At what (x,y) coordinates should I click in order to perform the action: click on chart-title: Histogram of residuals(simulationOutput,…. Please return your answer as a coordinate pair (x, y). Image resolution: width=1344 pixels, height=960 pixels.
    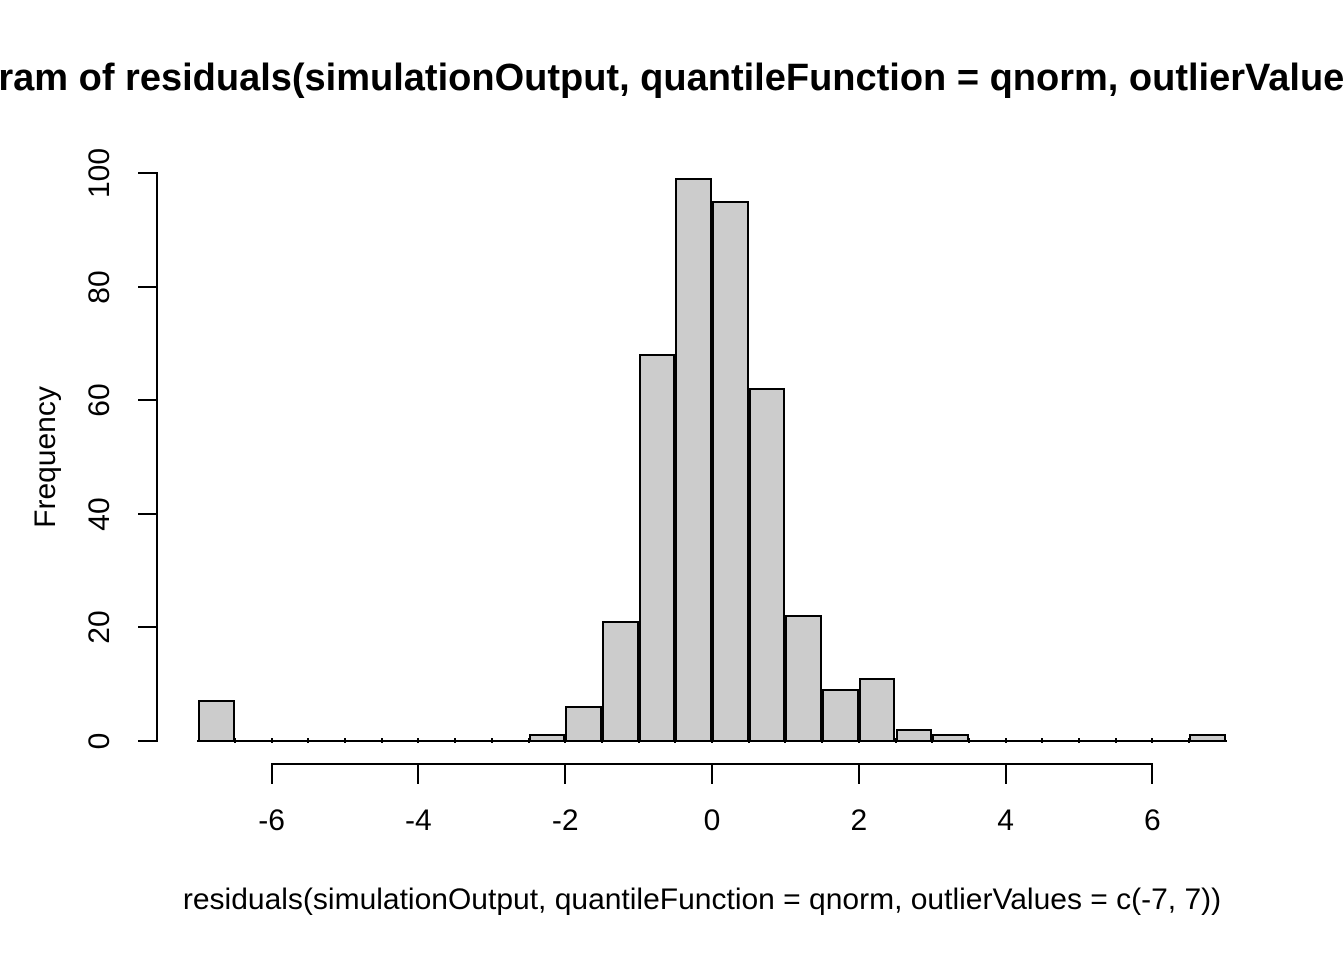
    Looking at the image, I should click on (672, 78).